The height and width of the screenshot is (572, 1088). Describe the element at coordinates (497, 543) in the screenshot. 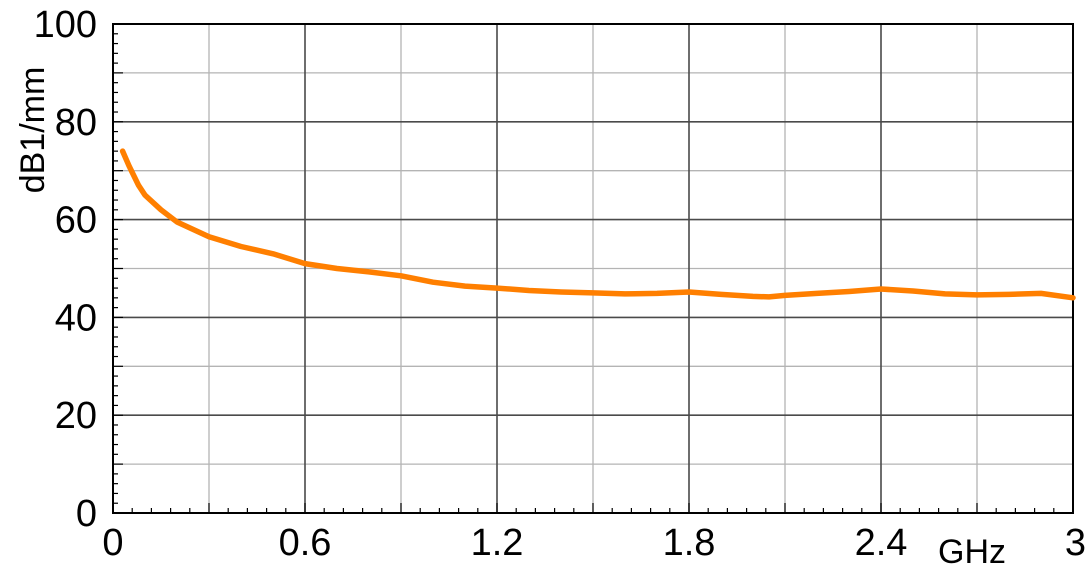

I see `x-tick-label: 1.2` at that location.